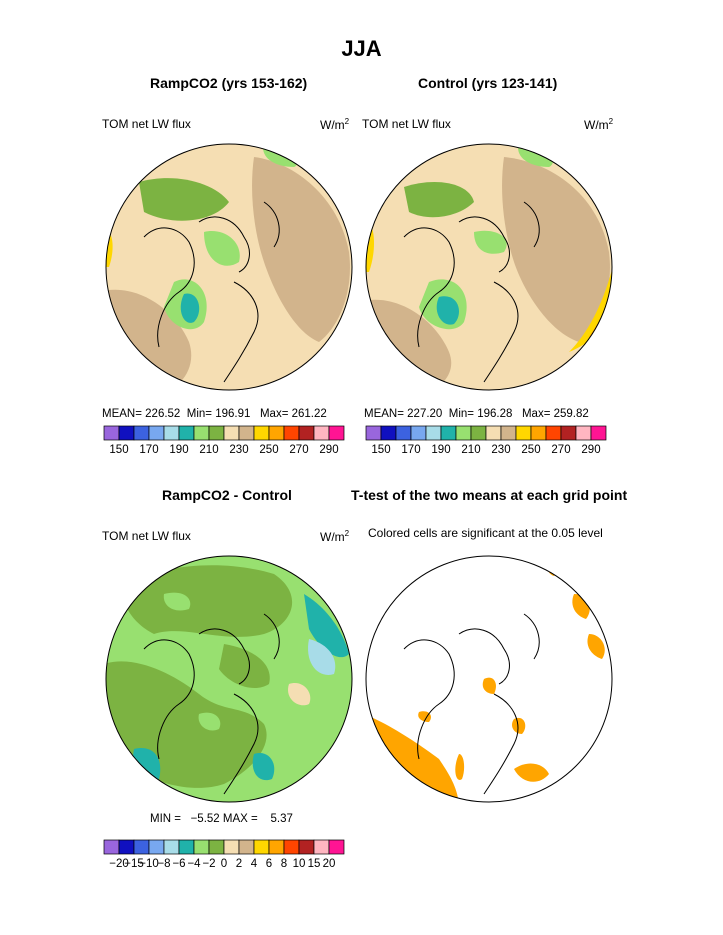 This screenshot has width=723, height=935. I want to click on panel2-field-label: TOM net LW flux, so click(406, 124).